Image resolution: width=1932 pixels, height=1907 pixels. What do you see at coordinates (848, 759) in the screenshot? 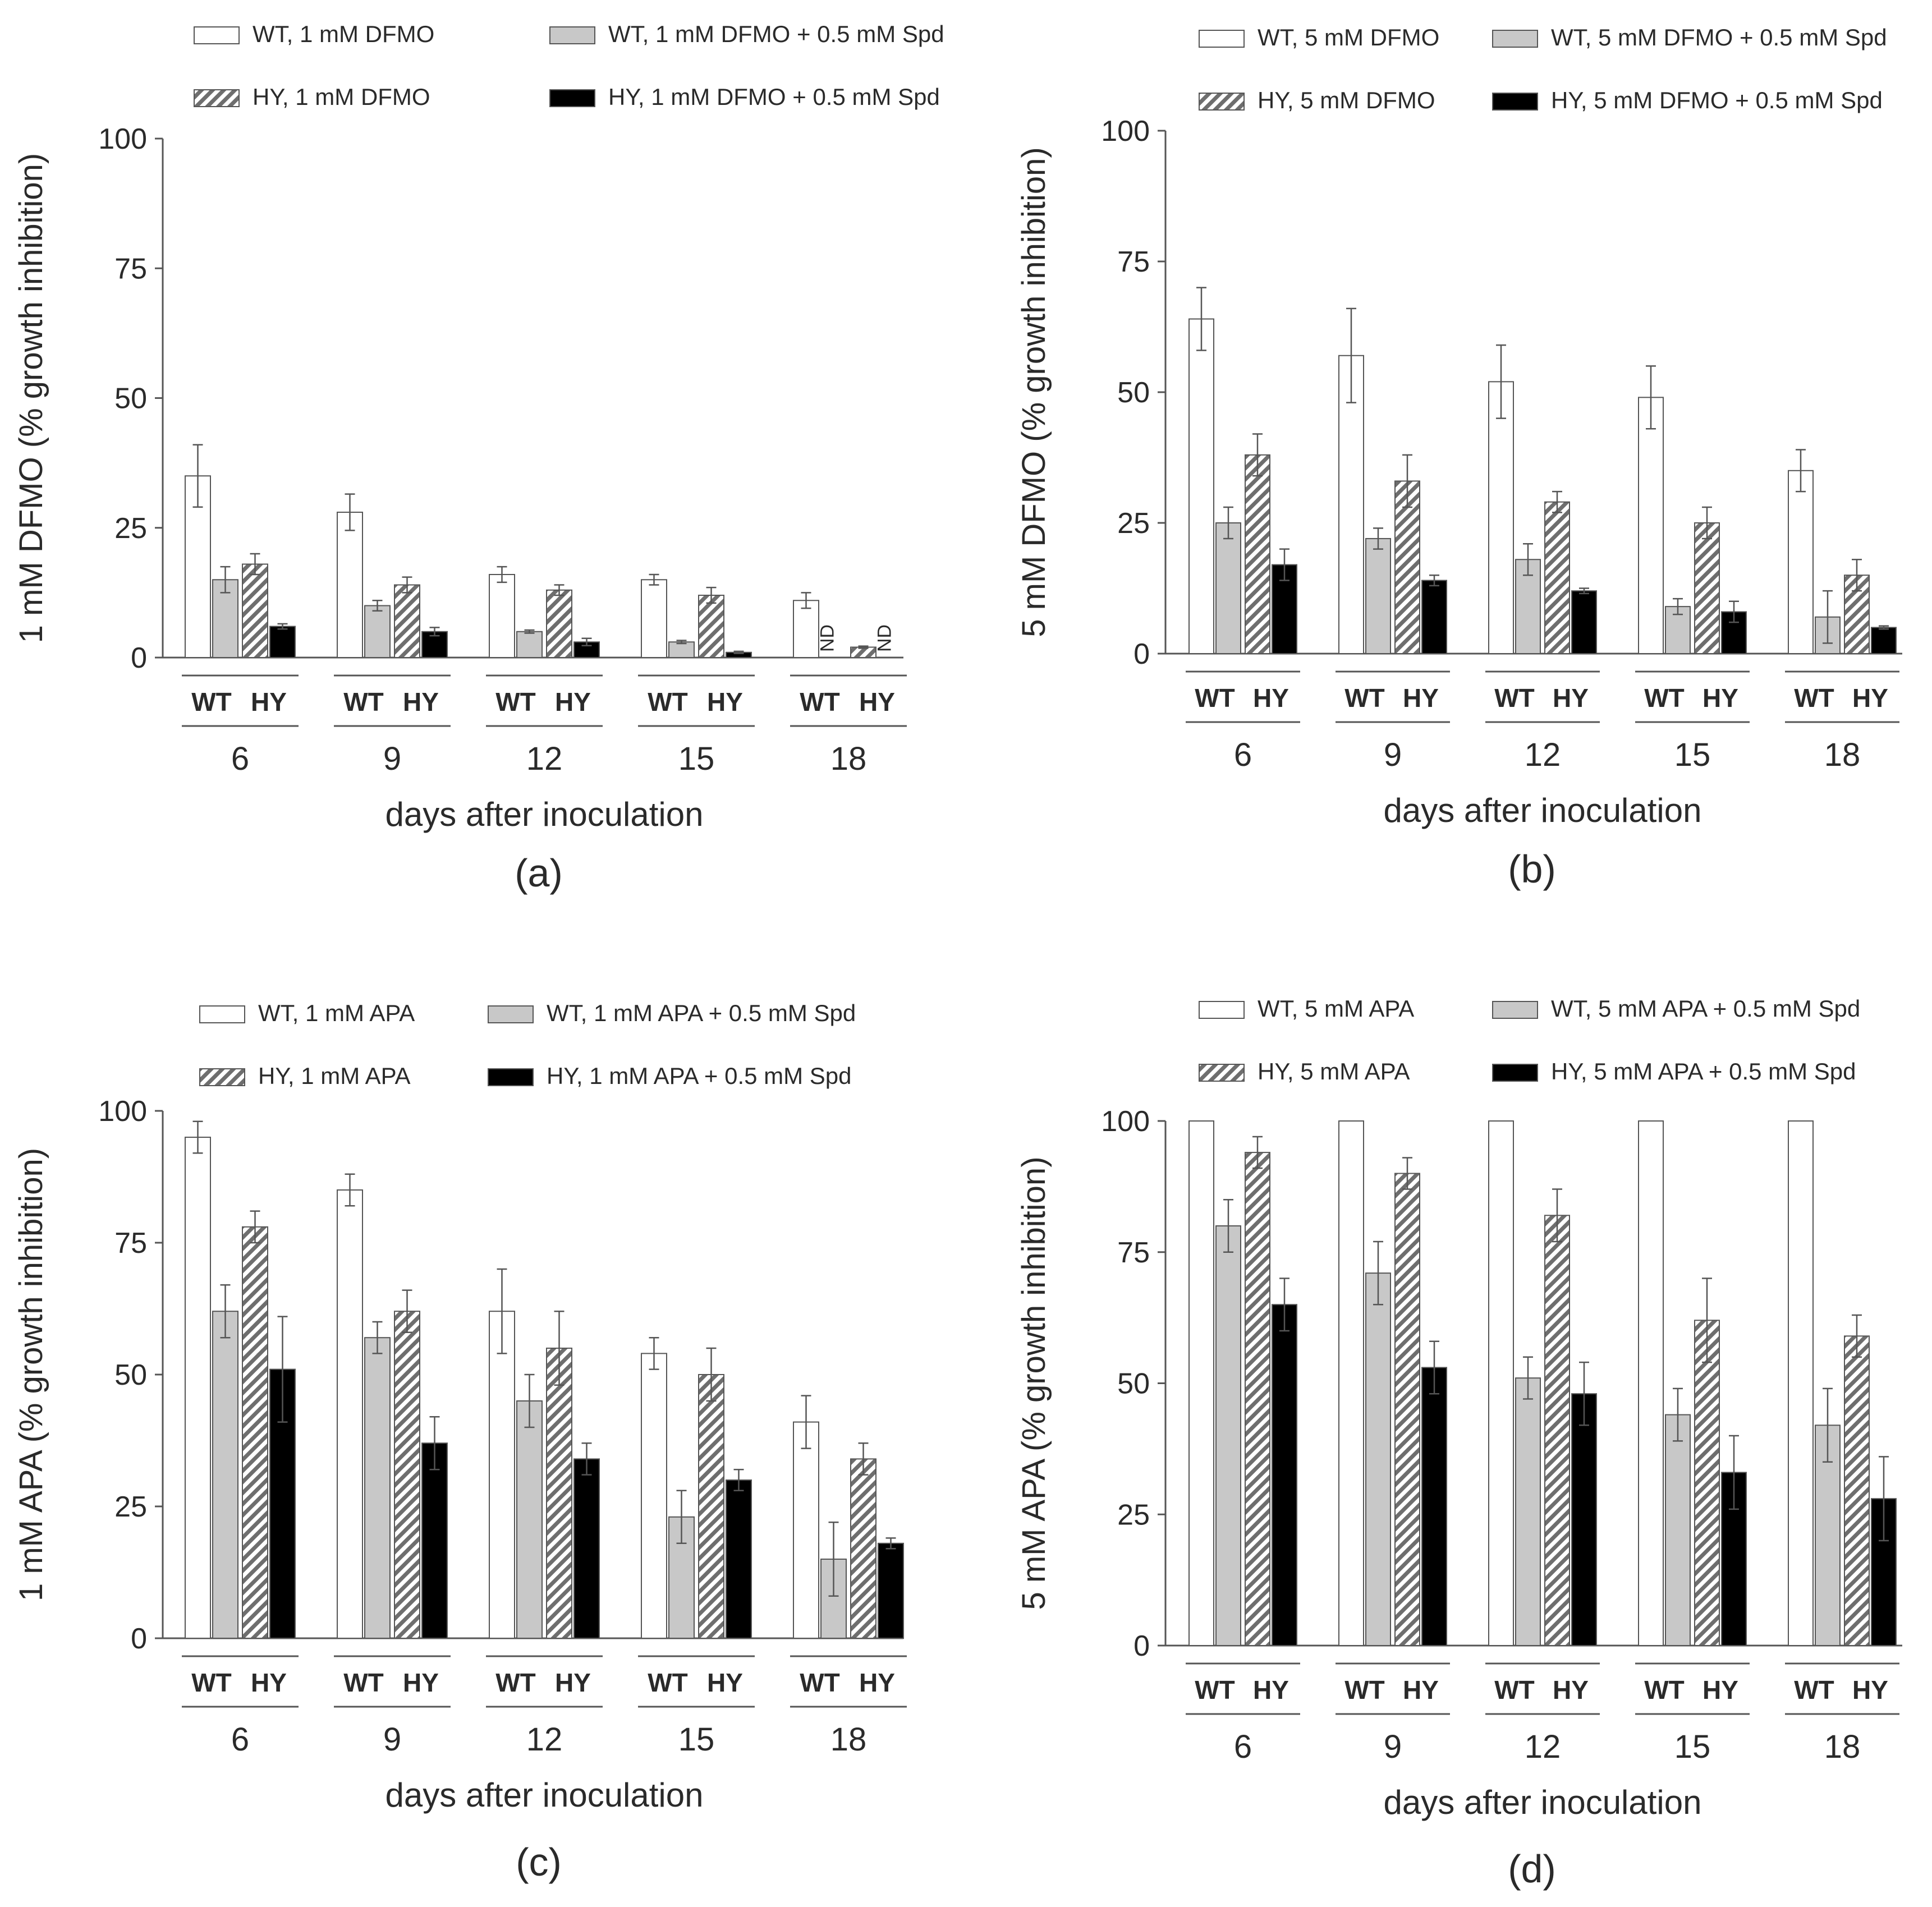
I see `x-category-label: 18` at bounding box center [848, 759].